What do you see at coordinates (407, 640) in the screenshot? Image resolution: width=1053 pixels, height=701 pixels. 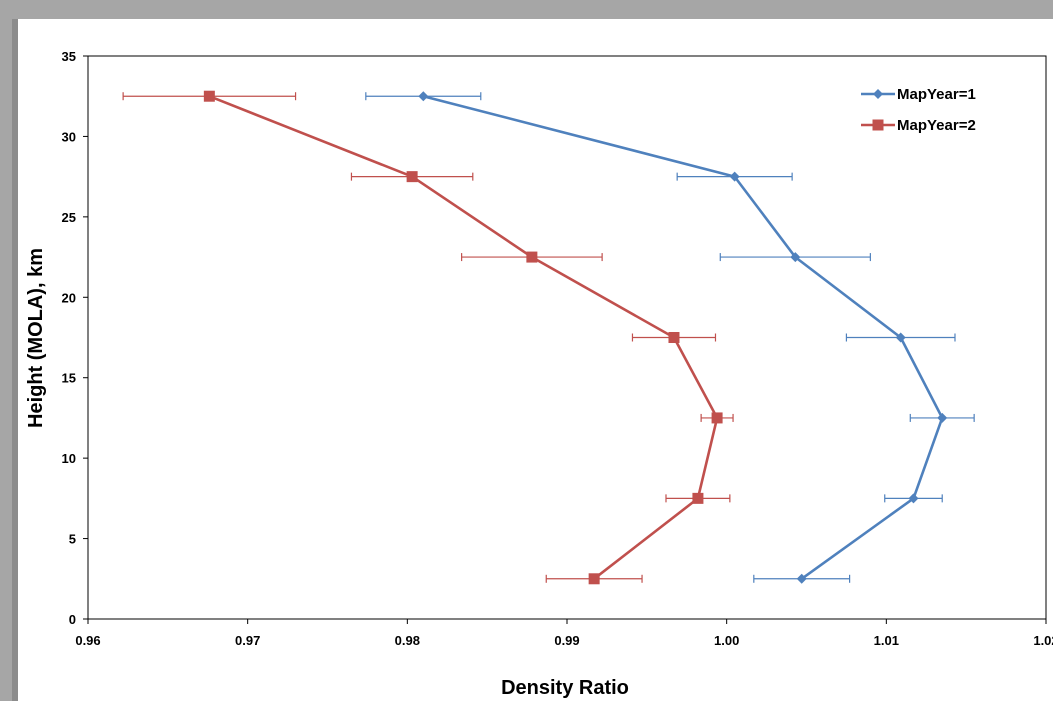 I see `x-tick-label: 0.98` at bounding box center [407, 640].